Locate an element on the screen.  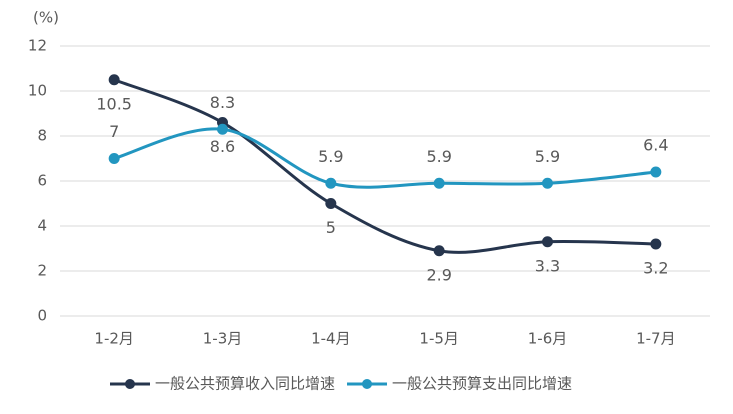
data-label: 7 is located at coordinates (114, 131).